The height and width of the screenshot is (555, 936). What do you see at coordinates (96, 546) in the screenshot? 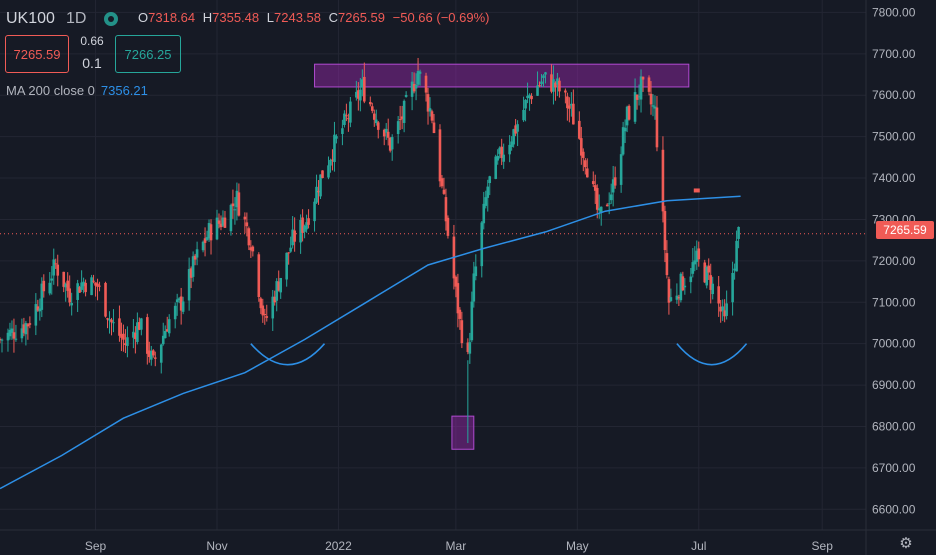
I see `x-tick-label: Sep` at bounding box center [96, 546].